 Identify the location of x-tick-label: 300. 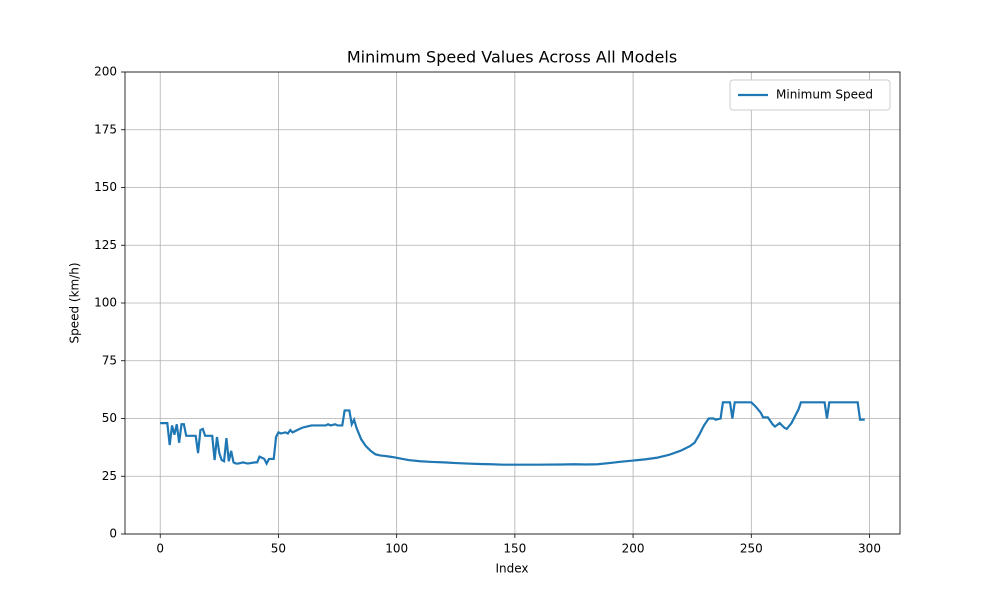
(869, 549).